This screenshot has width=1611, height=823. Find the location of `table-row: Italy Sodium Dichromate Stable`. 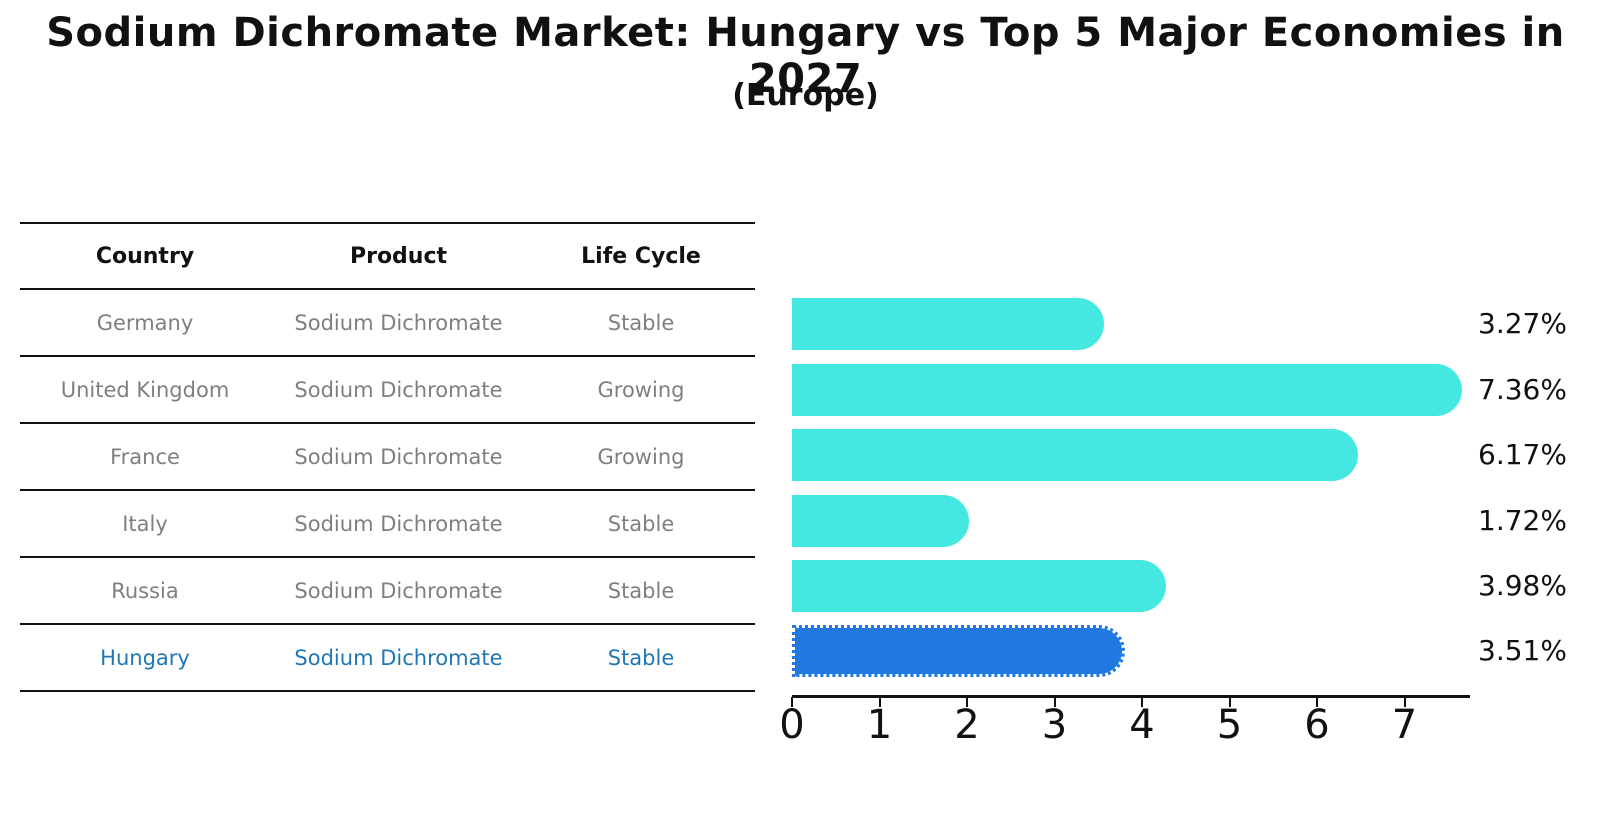

table-row: Italy Sodium Dichromate Stable is located at coordinates (387, 522).